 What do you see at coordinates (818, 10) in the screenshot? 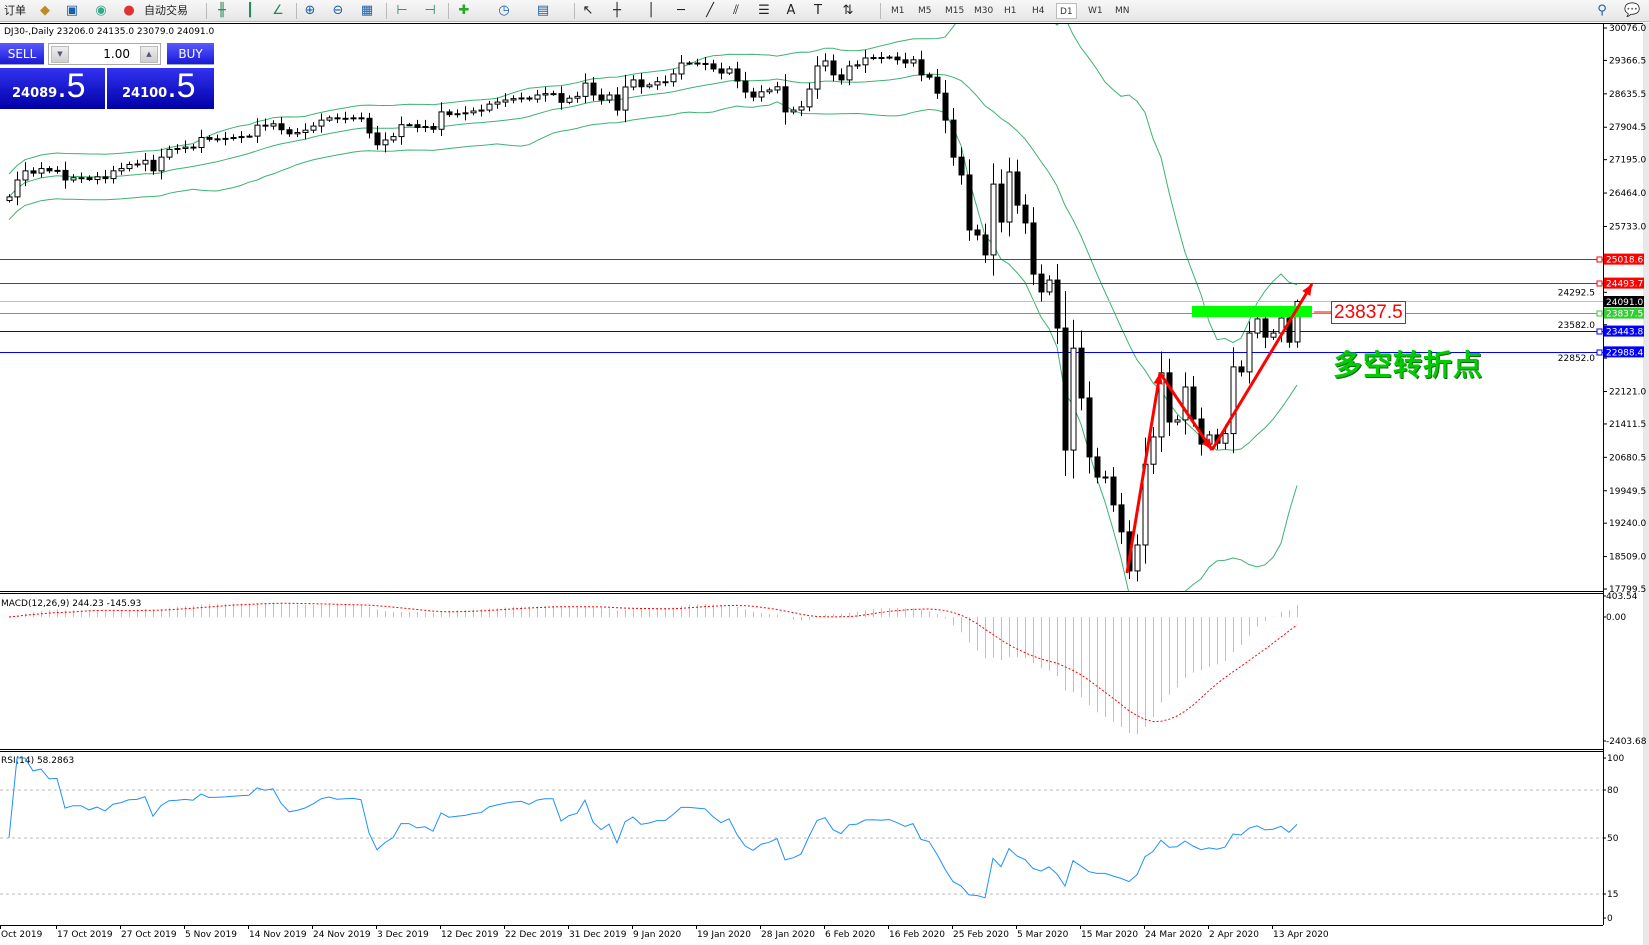
I see `text-label-icon: T` at bounding box center [818, 10].